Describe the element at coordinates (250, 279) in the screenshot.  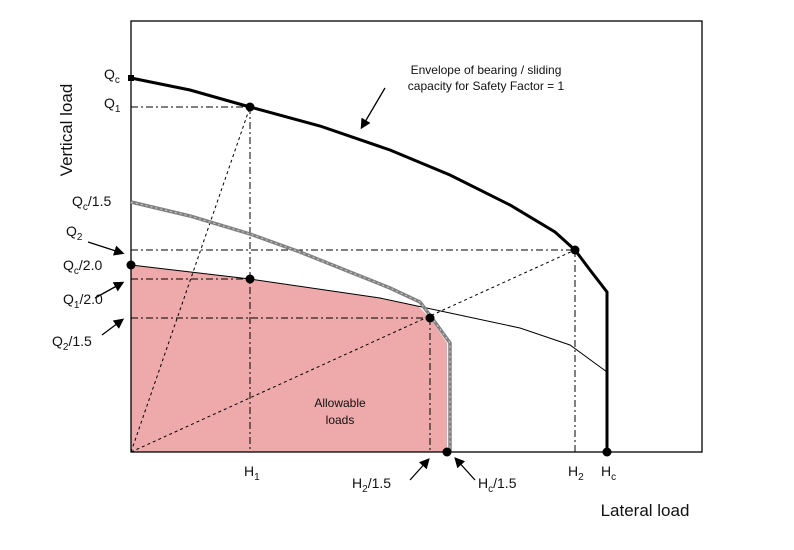
I see `point-1-reduced` at that location.